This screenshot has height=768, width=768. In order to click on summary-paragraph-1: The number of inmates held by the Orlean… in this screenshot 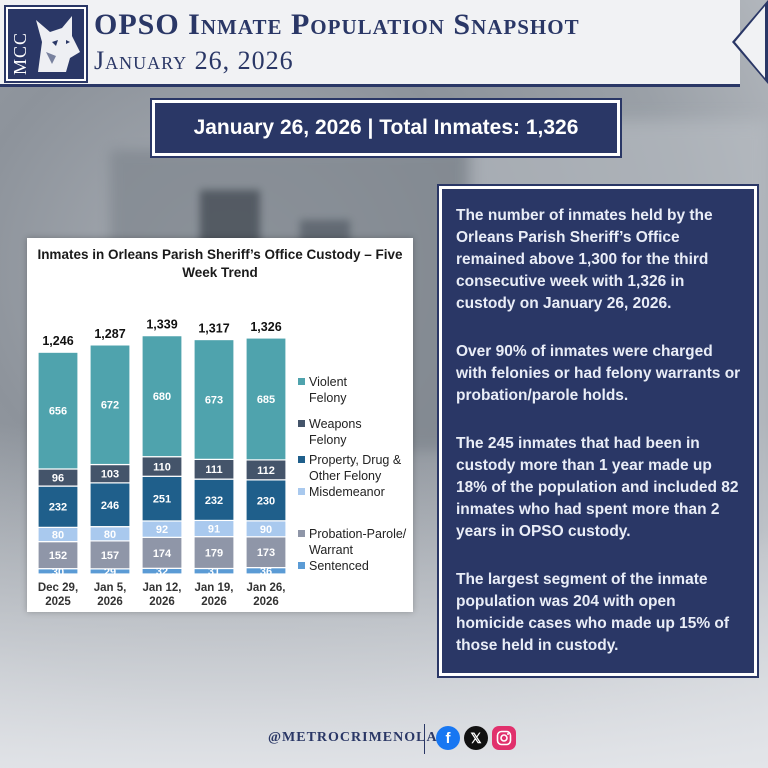, I will do `click(584, 259)`.